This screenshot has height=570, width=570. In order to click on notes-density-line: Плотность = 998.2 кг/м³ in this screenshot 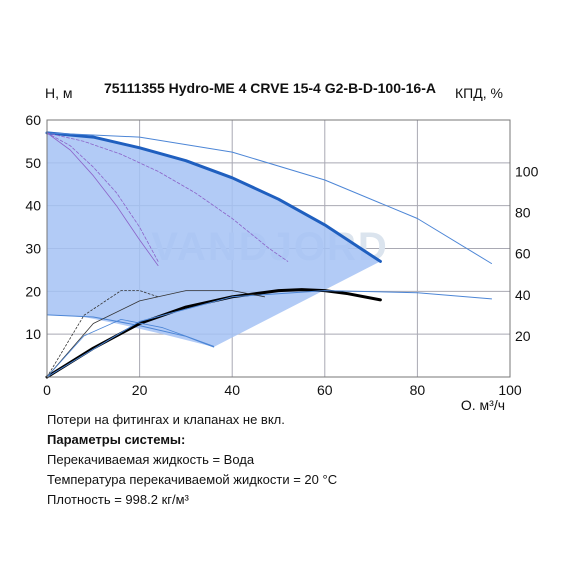, I will do `click(118, 499)`.